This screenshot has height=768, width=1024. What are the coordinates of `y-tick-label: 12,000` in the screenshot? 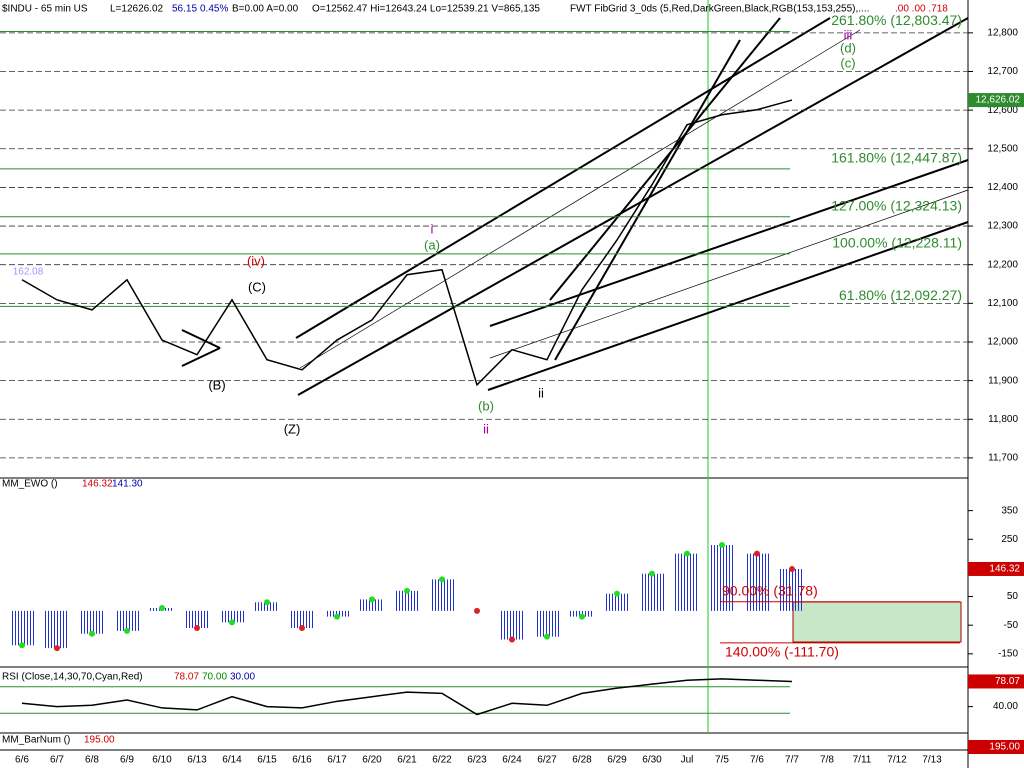 It's located at (1002, 342).